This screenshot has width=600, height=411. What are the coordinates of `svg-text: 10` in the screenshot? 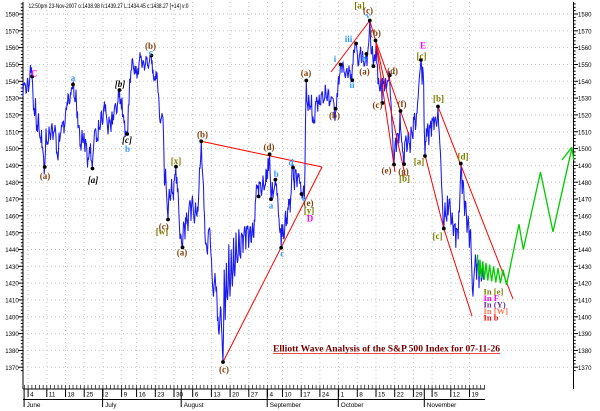 It's located at (289, 395).